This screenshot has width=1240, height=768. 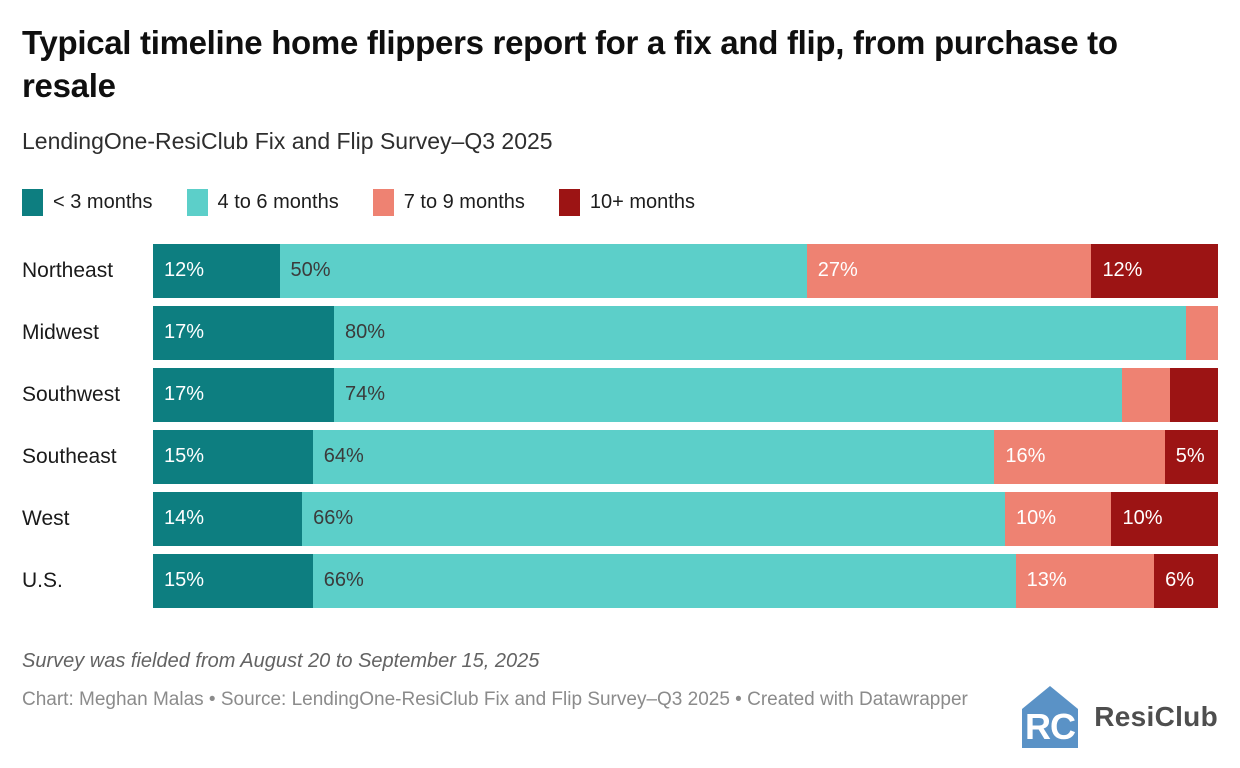 What do you see at coordinates (68, 270) in the screenshot?
I see `row-label: Northeast` at bounding box center [68, 270].